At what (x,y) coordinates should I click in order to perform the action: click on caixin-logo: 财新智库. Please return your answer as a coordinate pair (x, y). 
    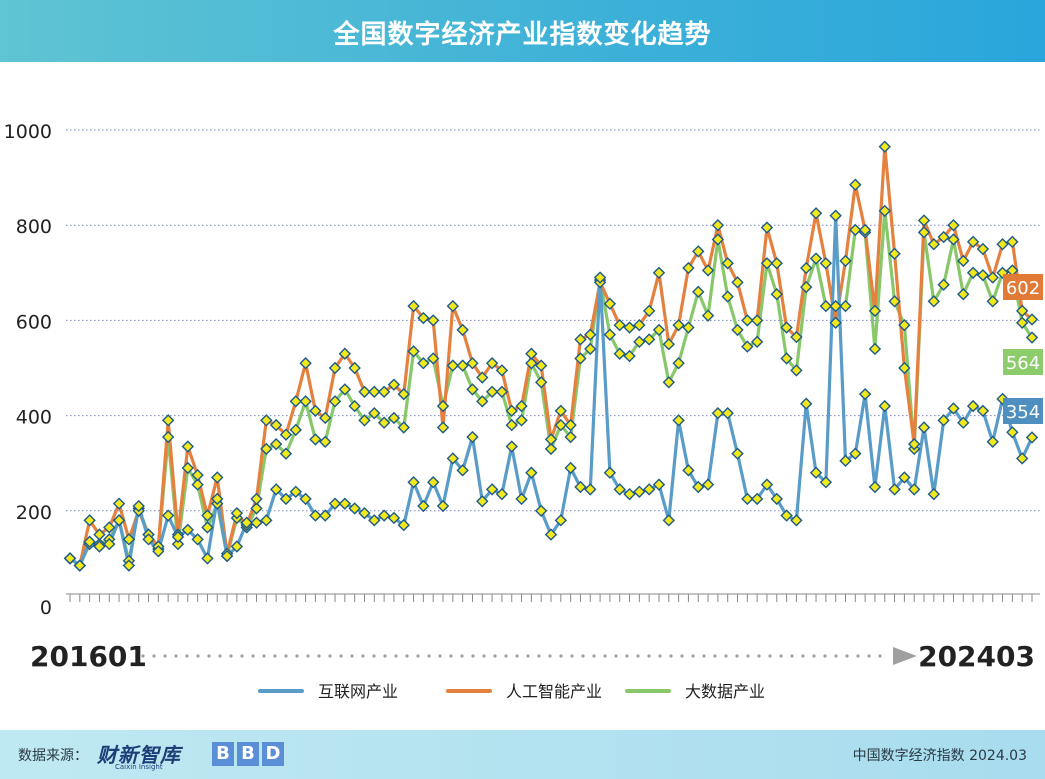
    Looking at the image, I should click on (139, 755).